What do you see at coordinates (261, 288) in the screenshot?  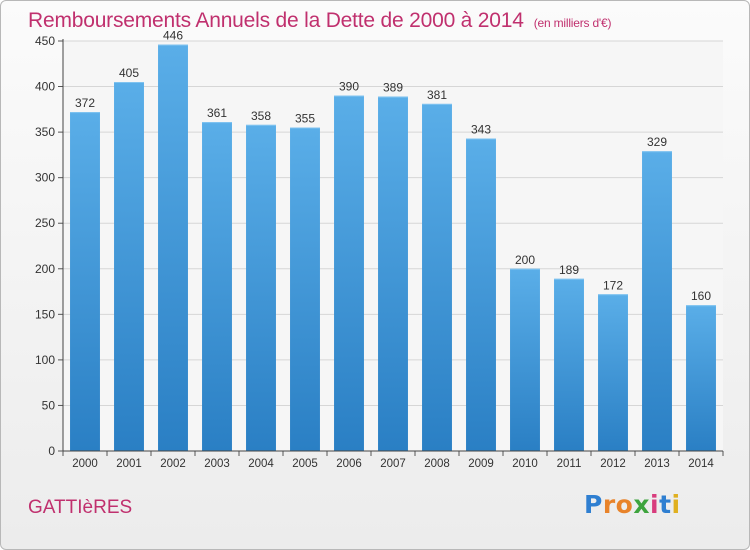 I see `bar-2004` at bounding box center [261, 288].